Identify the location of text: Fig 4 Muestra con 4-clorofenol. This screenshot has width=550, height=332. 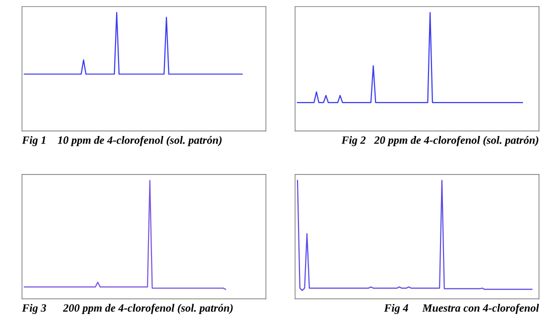
(461, 309).